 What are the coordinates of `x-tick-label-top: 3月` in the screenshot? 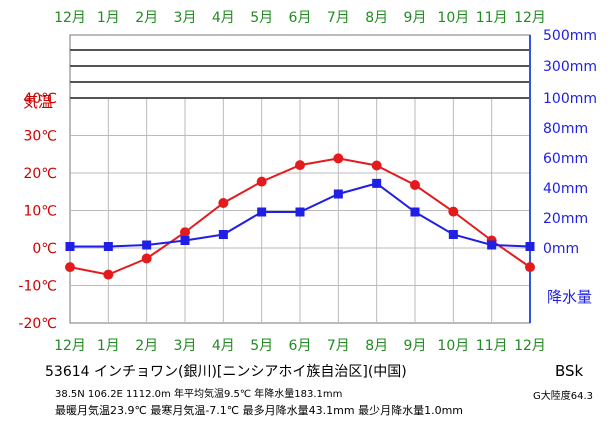 It's located at (185, 18).